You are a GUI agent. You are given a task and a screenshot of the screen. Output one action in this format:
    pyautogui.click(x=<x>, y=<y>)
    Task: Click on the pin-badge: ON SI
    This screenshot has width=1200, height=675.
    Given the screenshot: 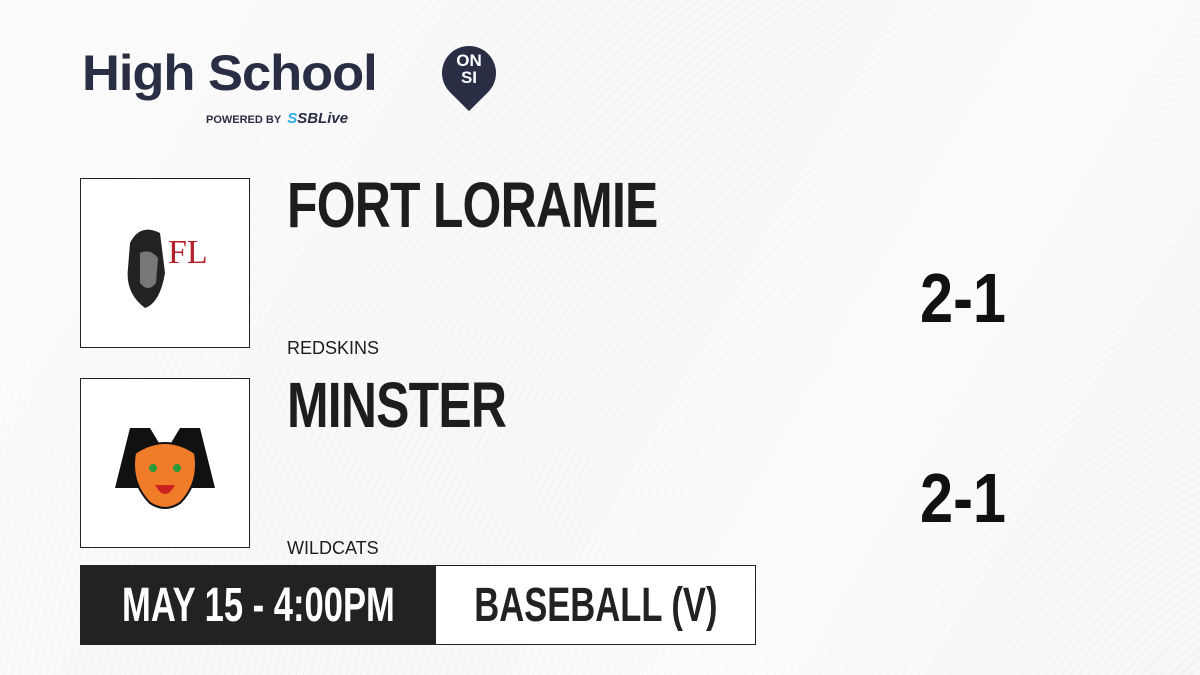 What is the action you would take?
    pyautogui.click(x=469, y=69)
    